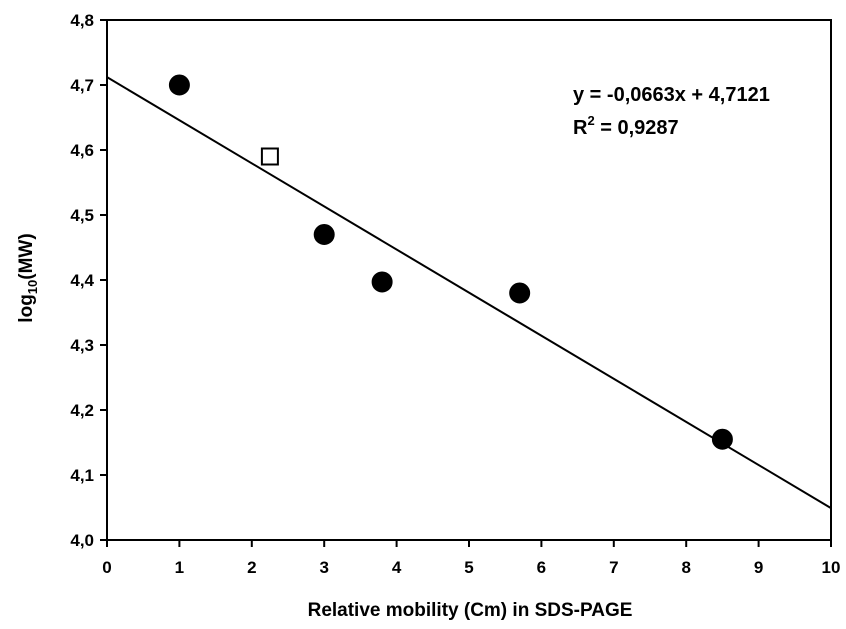 This screenshot has width=846, height=629. I want to click on y-axis-tick-labels: 4,0 4,1 4,2 4,3 4,4 4,5 4,6 4,7 4,8, so click(82, 280).